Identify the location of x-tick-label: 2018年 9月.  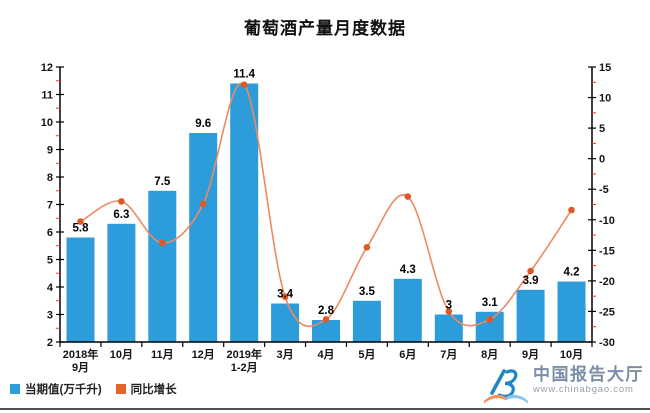
(80, 360).